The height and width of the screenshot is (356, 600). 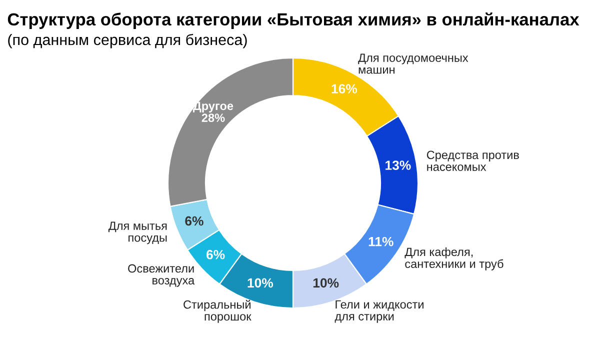 I want to click on data-label: 16%, so click(x=345, y=89).